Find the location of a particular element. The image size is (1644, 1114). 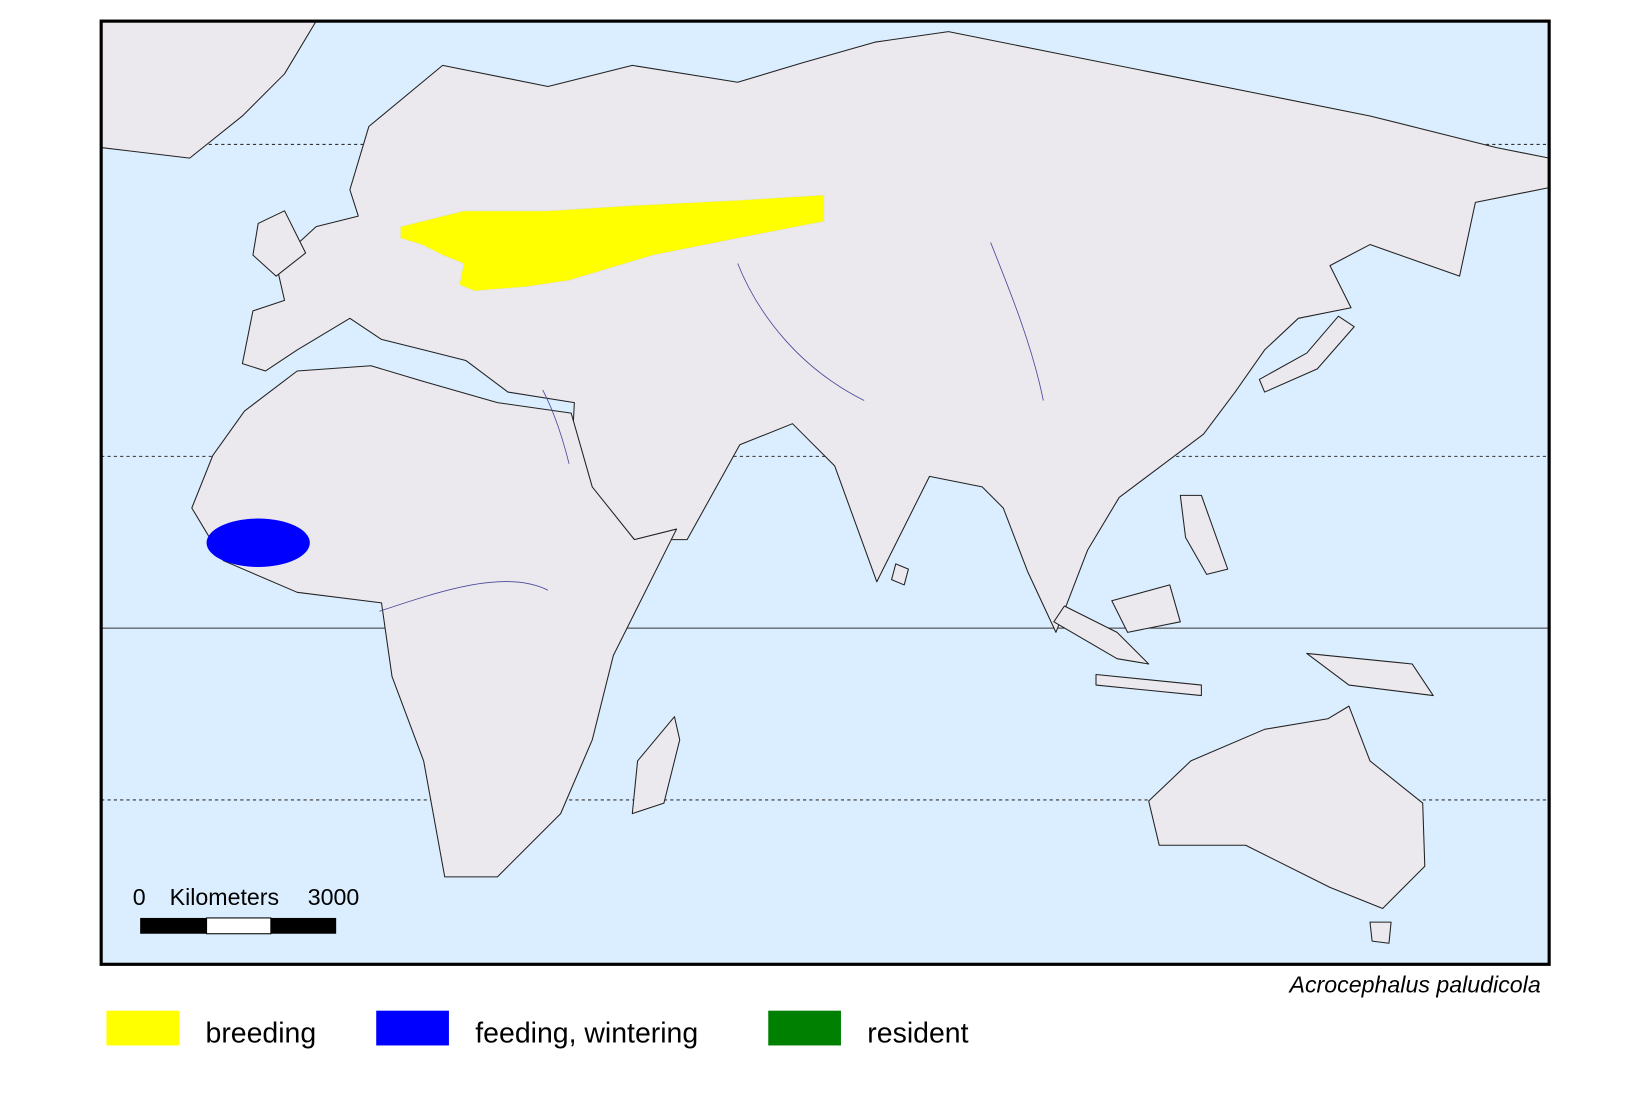

legend: breeding feeding, wintering resident is located at coordinates (537, 1029).